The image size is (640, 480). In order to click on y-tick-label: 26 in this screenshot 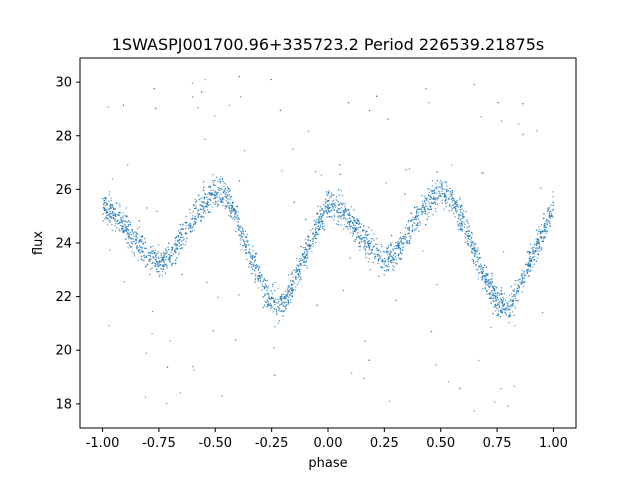, I will do `click(63, 190)`.